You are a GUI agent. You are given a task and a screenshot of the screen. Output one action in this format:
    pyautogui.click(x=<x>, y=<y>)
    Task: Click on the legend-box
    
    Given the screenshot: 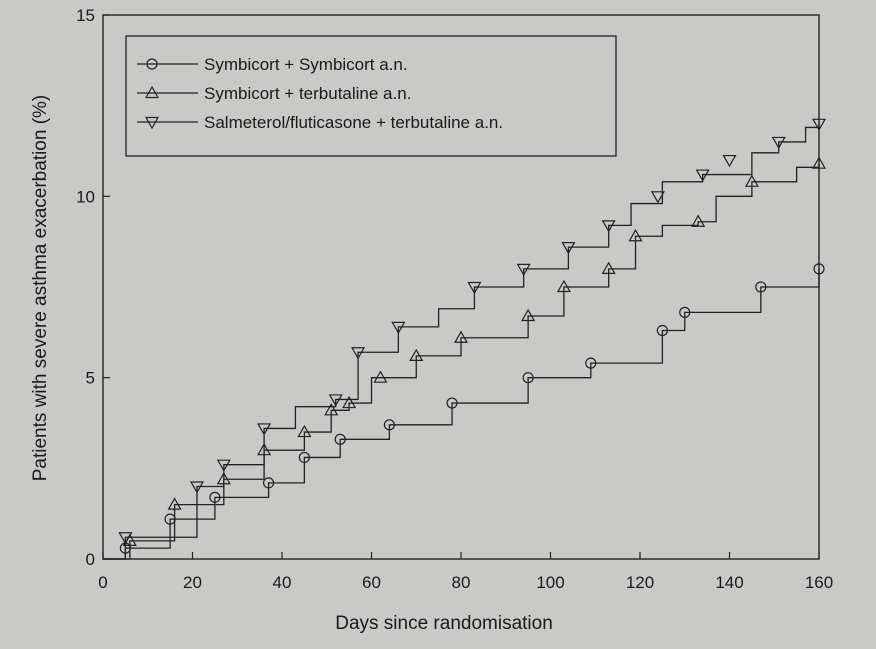 What is the action you would take?
    pyautogui.click(x=371, y=96)
    